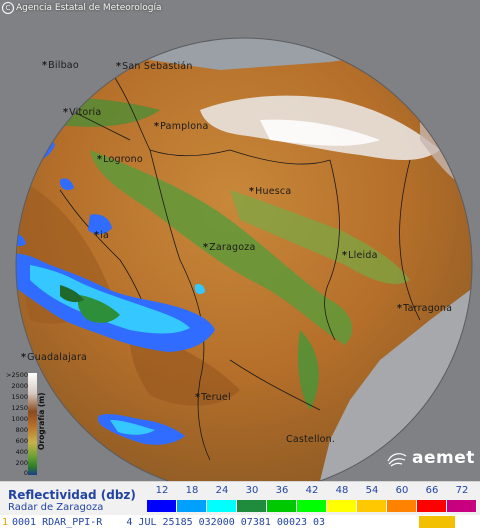 The width and height of the screenshot is (480, 530). What do you see at coordinates (89, 8) in the screenshot?
I see `agency-credit-text: Agencia Estatal de Meteorología` at bounding box center [89, 8].